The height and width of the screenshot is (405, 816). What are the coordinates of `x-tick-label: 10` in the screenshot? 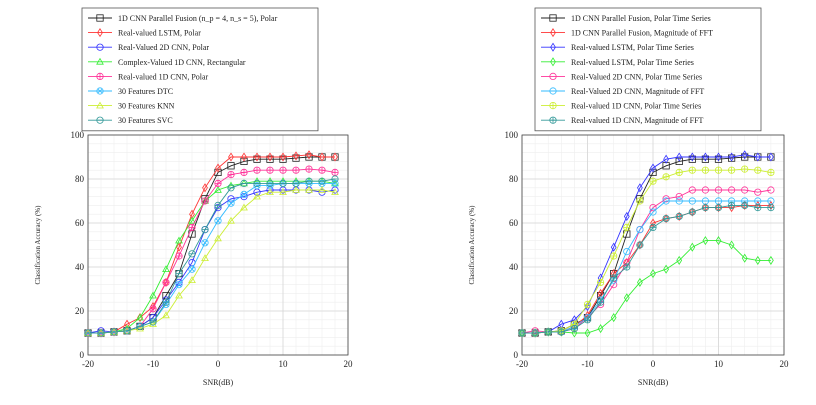 It's located at (284, 364).